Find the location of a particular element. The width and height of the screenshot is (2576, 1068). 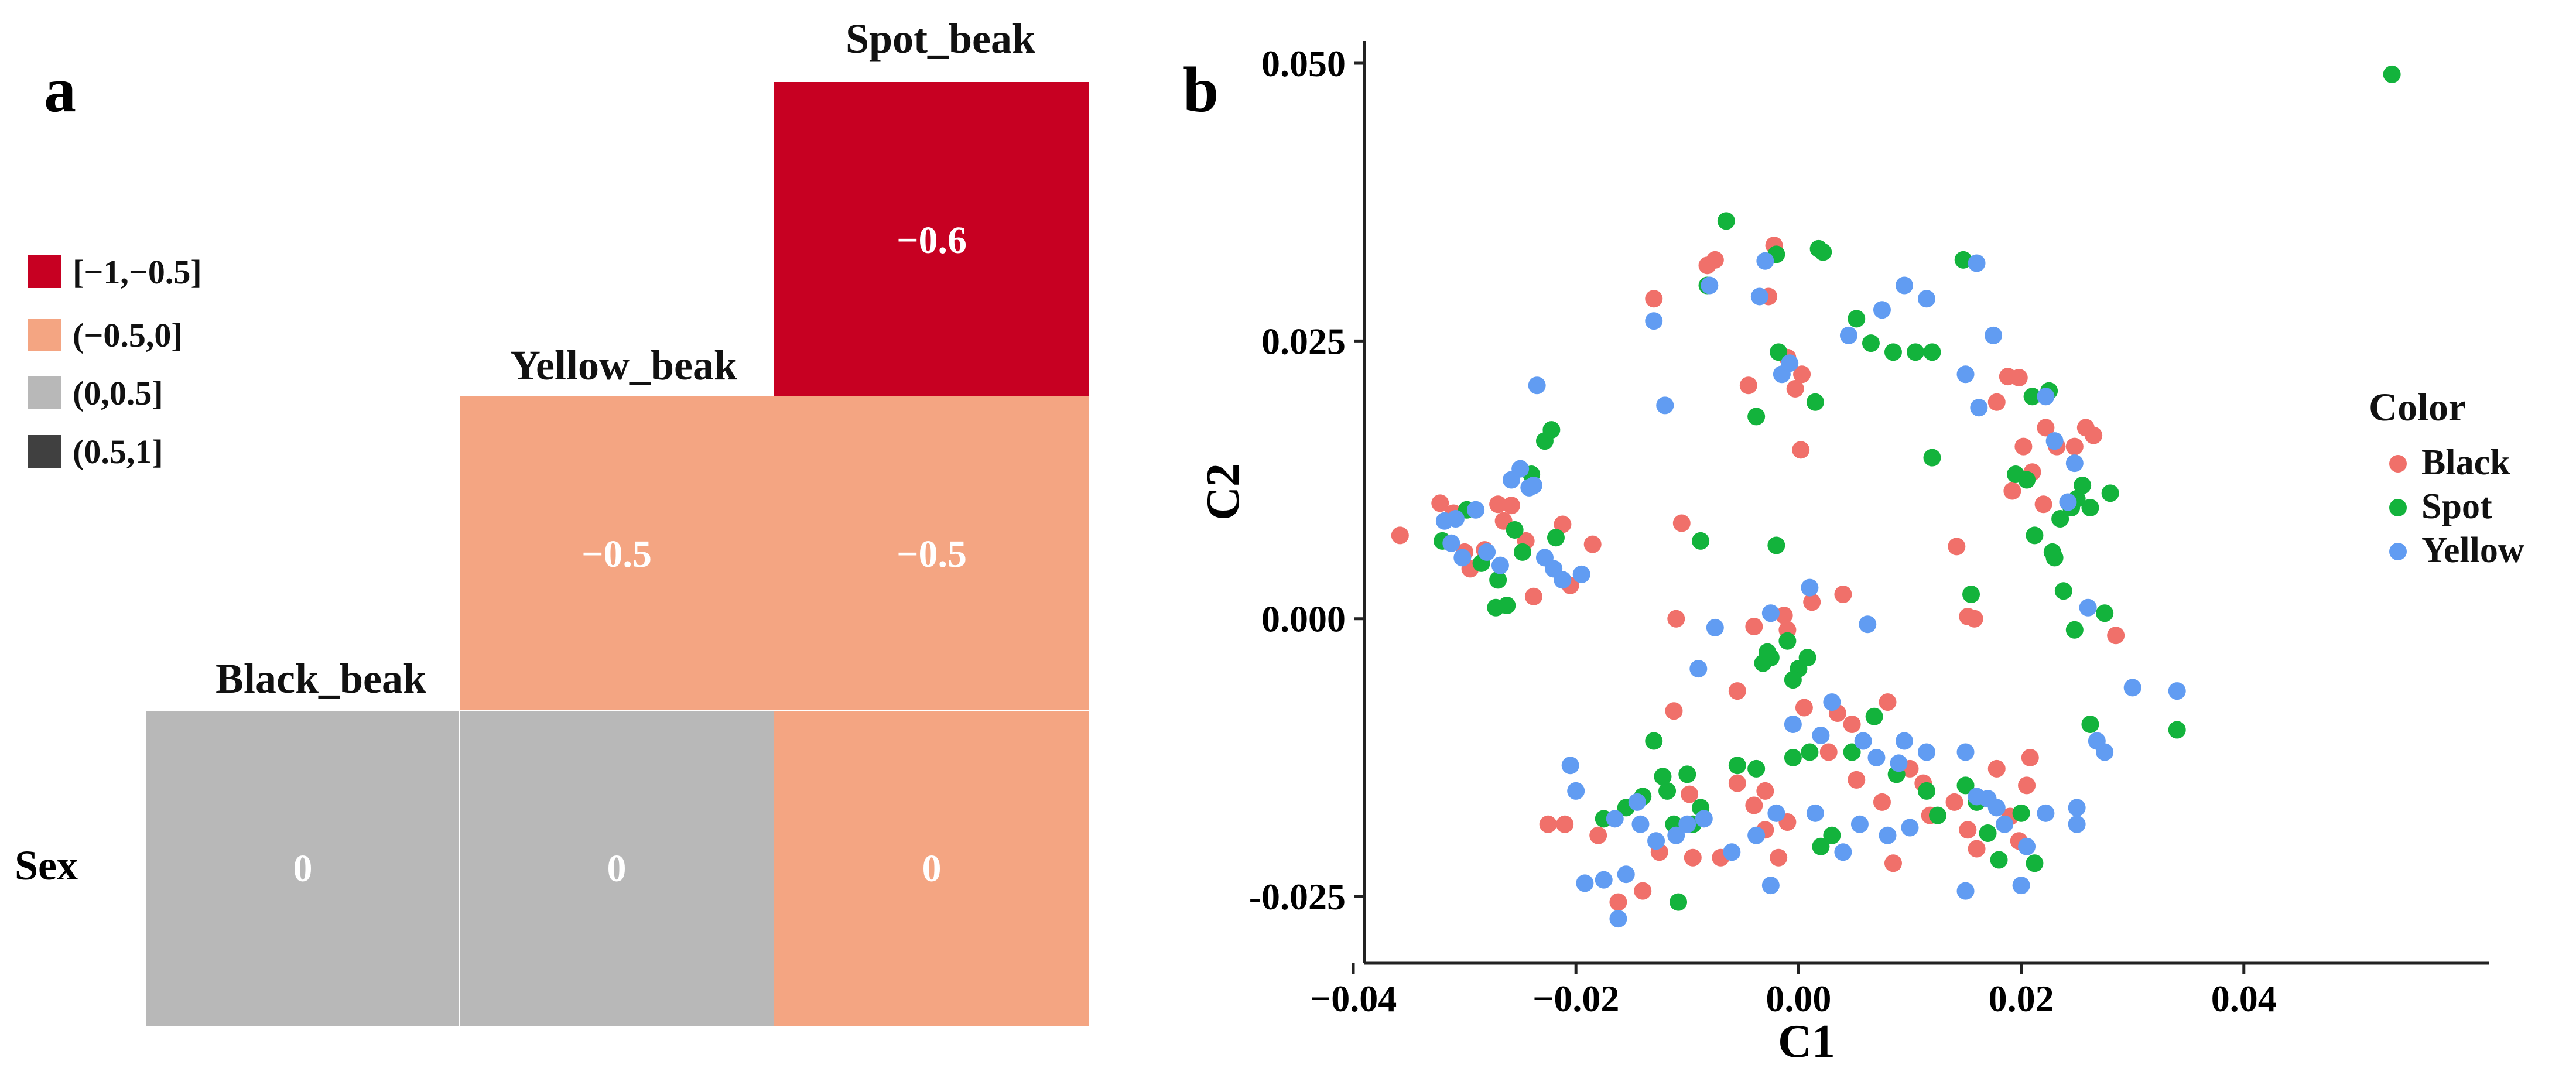

legend-label-yellow: Yellow is located at coordinates (2472, 550).